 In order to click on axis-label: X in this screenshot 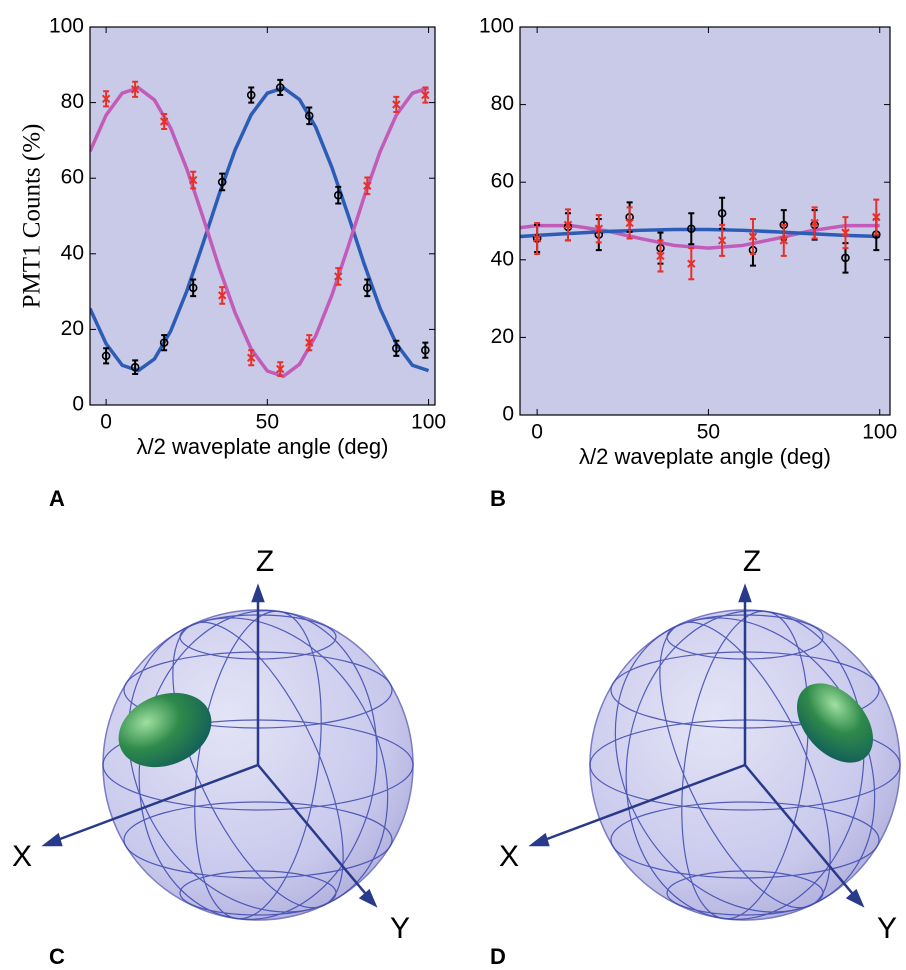, I will do `click(22, 856)`.